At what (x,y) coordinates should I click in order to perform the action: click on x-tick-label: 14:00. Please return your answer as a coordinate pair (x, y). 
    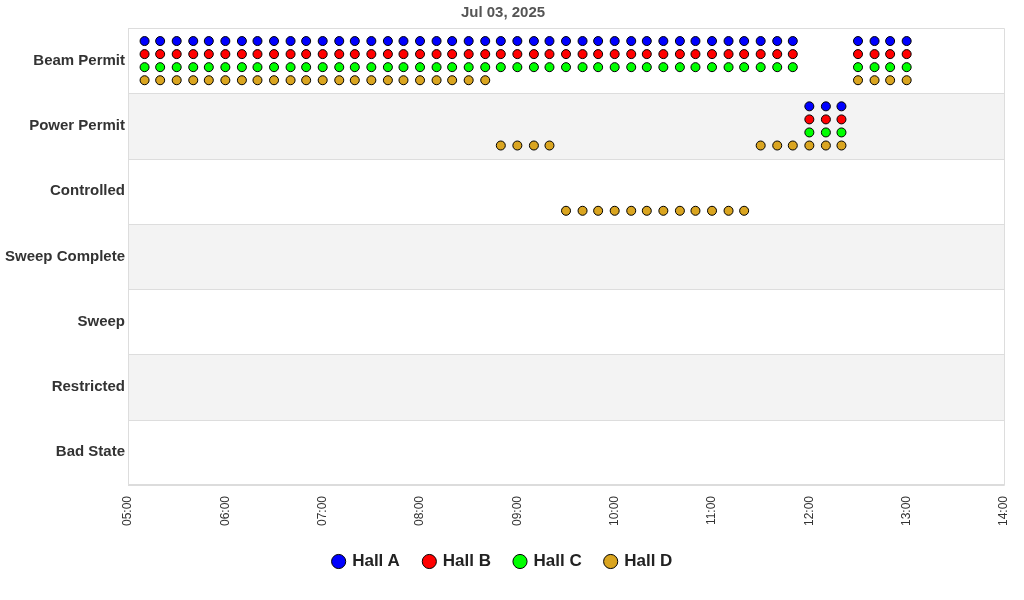
    Looking at the image, I should click on (1003, 510).